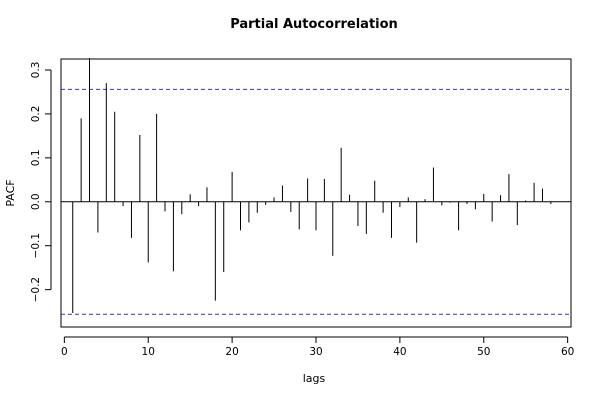 The width and height of the screenshot is (599, 400). What do you see at coordinates (36, 290) in the screenshot?
I see `y-tick-label-0: −0.2` at bounding box center [36, 290].